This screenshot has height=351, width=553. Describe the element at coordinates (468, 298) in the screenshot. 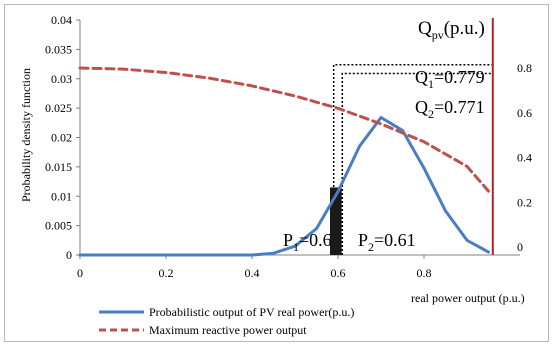

I see `x-axis-label: real power output (p.u.)` at that location.